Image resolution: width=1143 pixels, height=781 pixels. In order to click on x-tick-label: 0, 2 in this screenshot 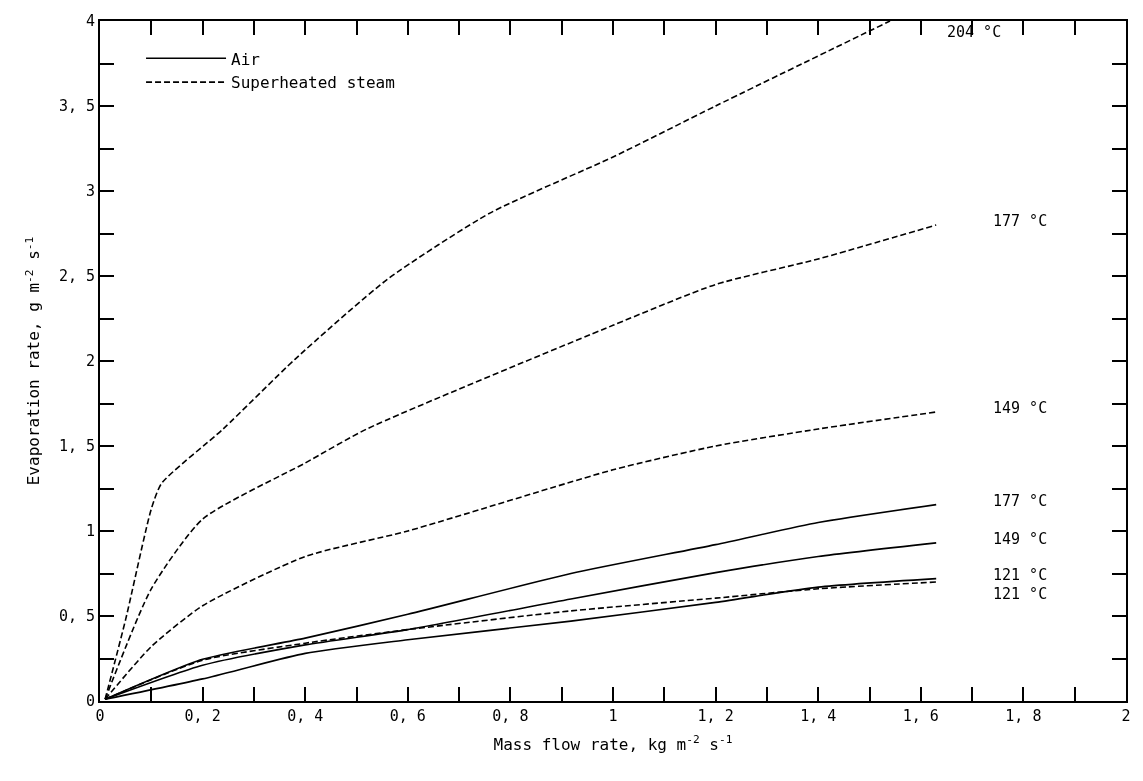, I will do `click(202, 716)`.